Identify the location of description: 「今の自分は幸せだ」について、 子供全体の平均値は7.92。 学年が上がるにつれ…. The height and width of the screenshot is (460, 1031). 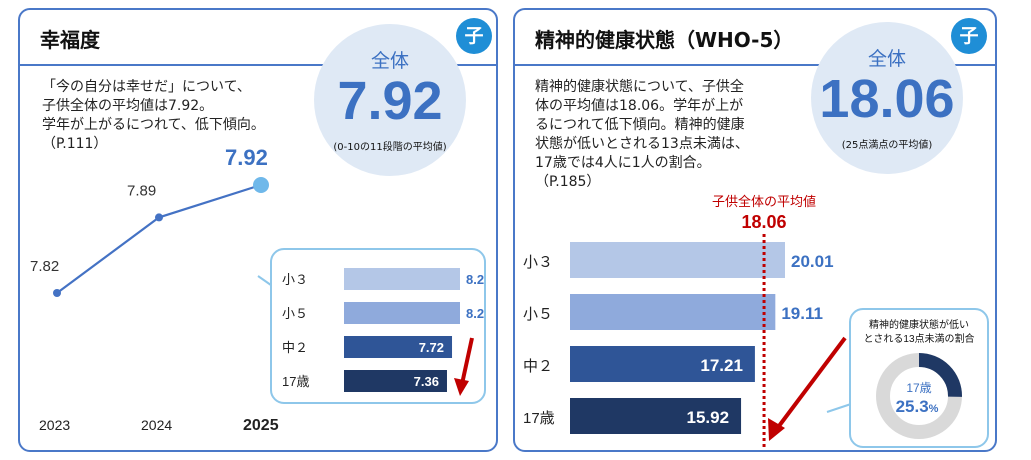
(153, 116).